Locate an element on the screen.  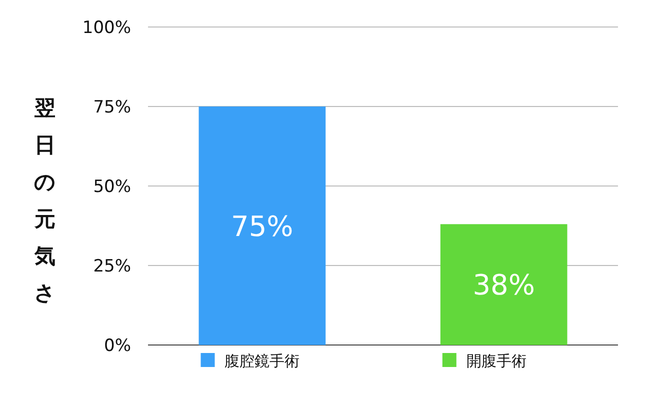
legend-label: 腹腔鏡手術 is located at coordinates (262, 361).